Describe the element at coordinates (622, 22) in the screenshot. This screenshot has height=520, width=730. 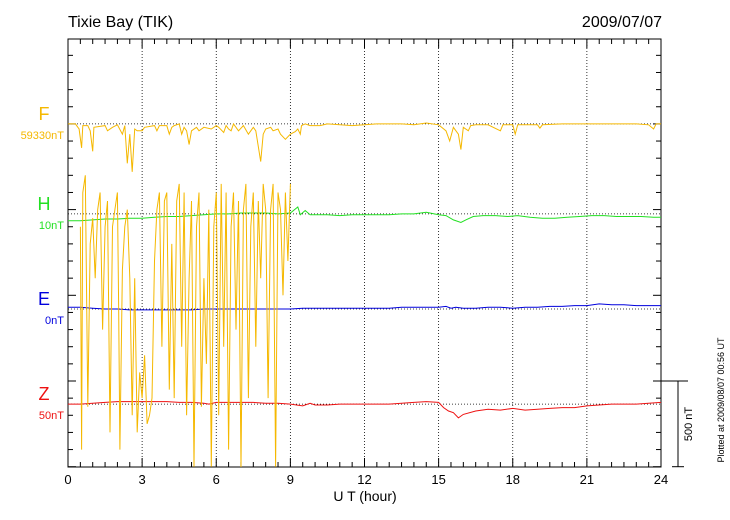
I see `chart-date: 2009/07/07` at that location.